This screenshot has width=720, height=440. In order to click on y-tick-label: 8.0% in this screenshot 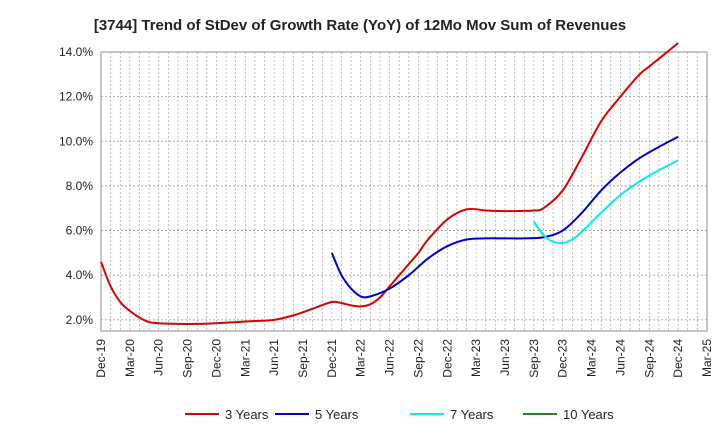, I will do `click(80, 186)`.